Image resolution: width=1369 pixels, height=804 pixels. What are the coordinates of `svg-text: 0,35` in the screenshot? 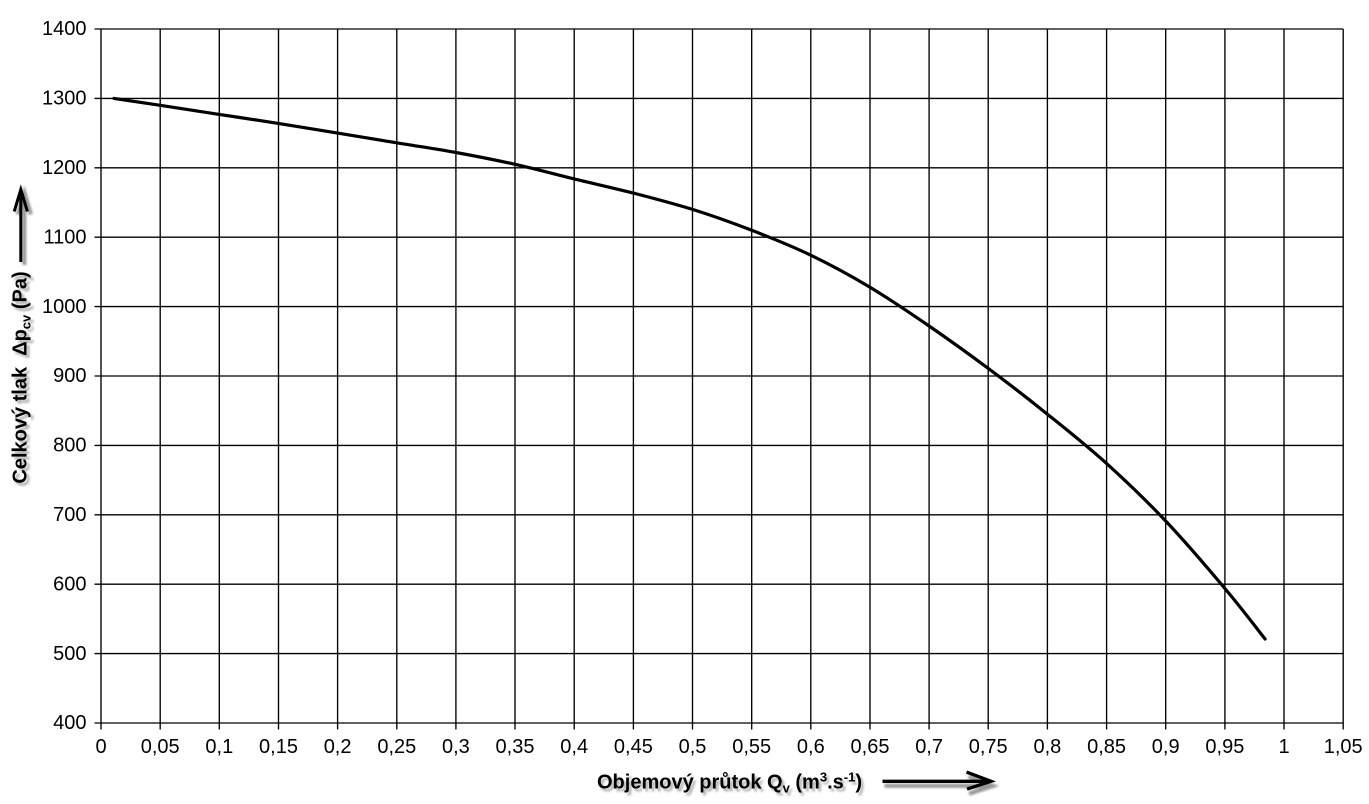 It's located at (515, 747).